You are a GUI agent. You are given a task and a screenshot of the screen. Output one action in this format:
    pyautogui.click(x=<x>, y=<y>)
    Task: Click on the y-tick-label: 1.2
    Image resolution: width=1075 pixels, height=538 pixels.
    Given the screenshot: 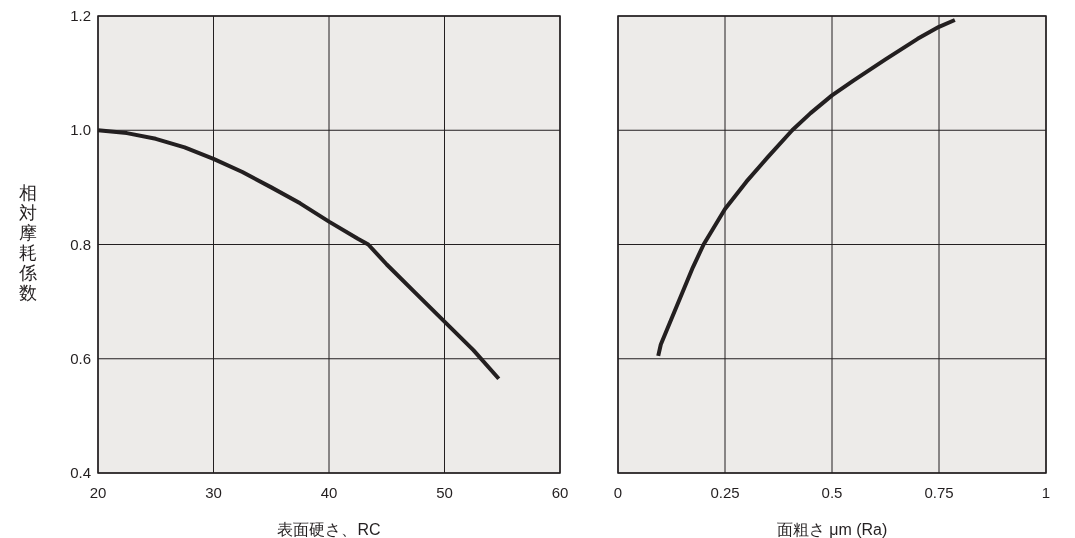 What is the action you would take?
    pyautogui.click(x=80, y=15)
    